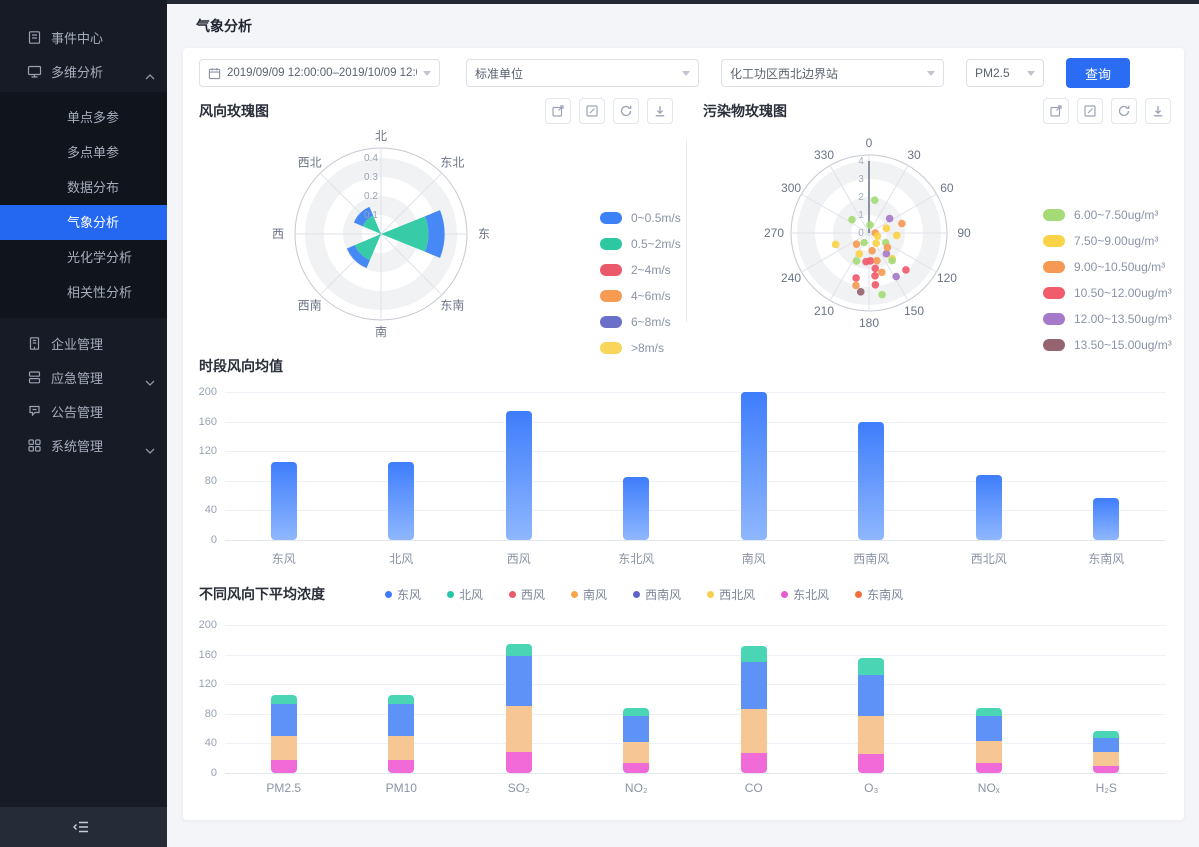 This screenshot has height=847, width=1199. I want to click on legend-item: 9.00~10.50ug/m³, so click(1107, 267).